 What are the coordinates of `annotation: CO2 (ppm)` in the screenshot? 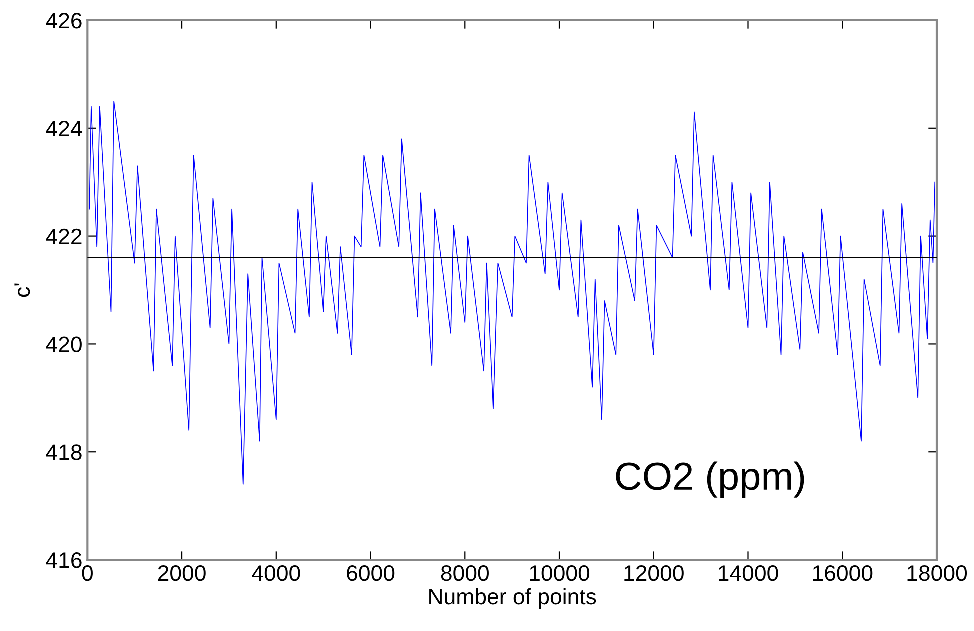 It's located at (710, 480).